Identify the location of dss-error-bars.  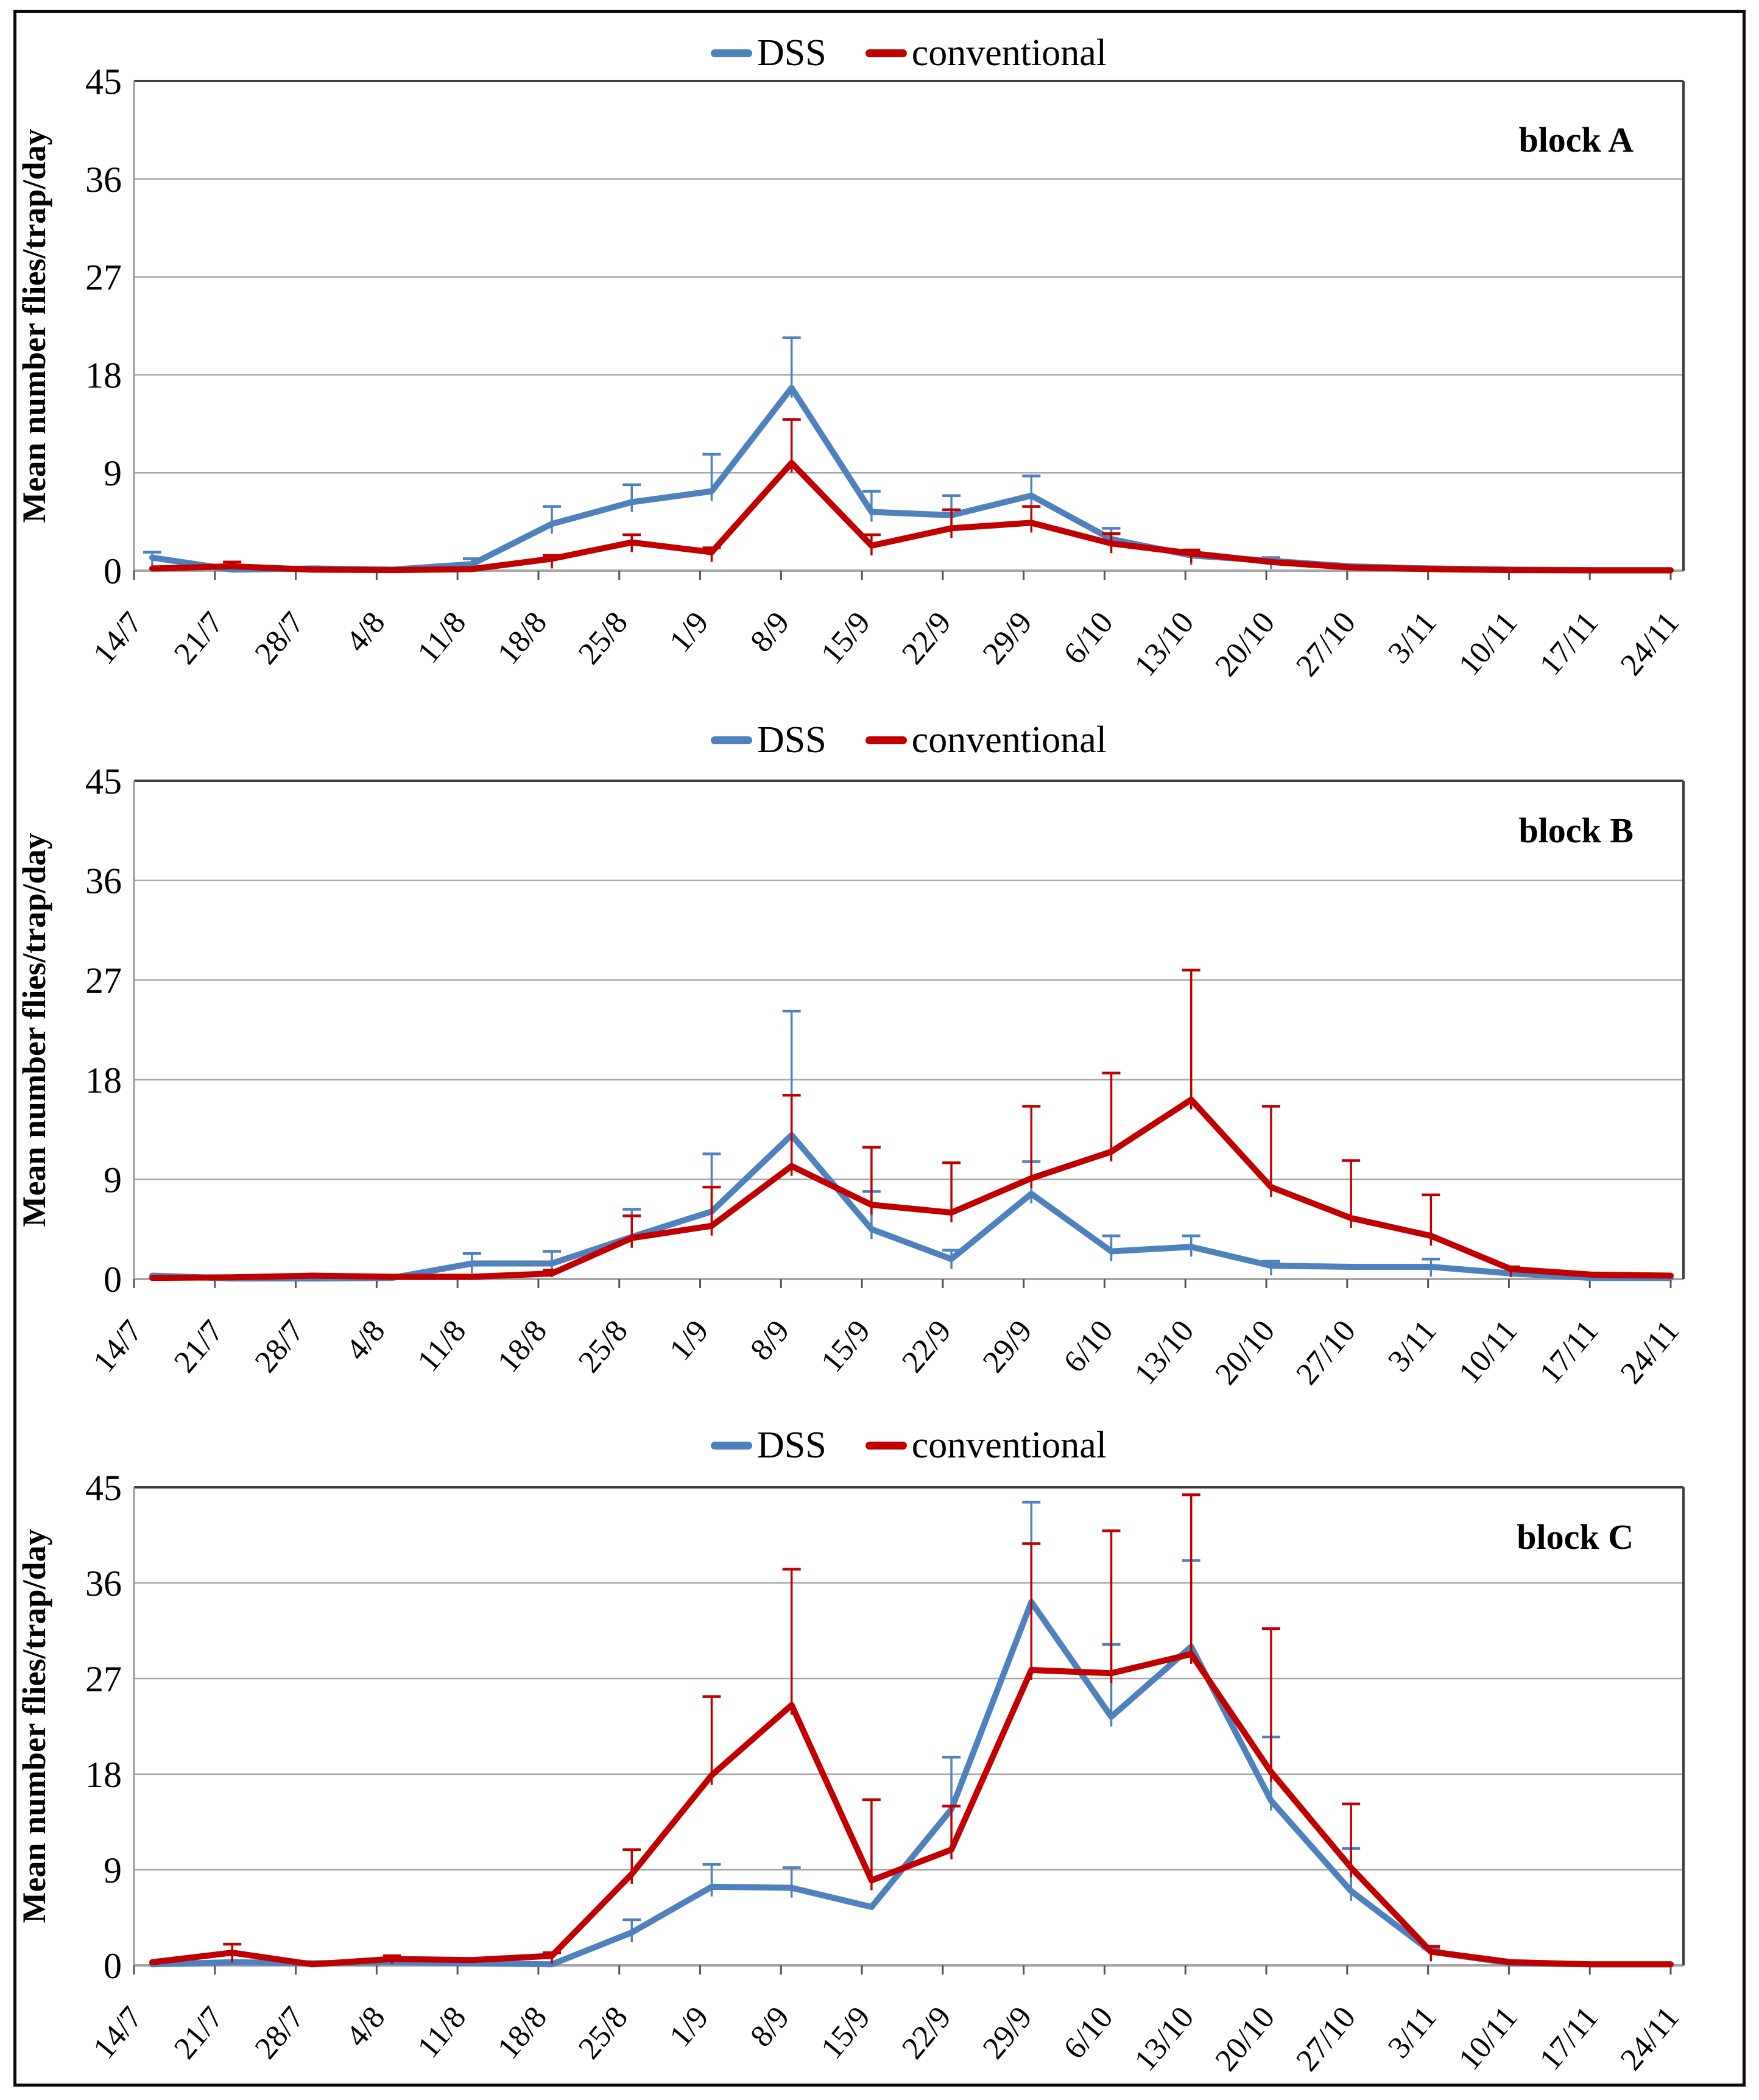
(951, 1143).